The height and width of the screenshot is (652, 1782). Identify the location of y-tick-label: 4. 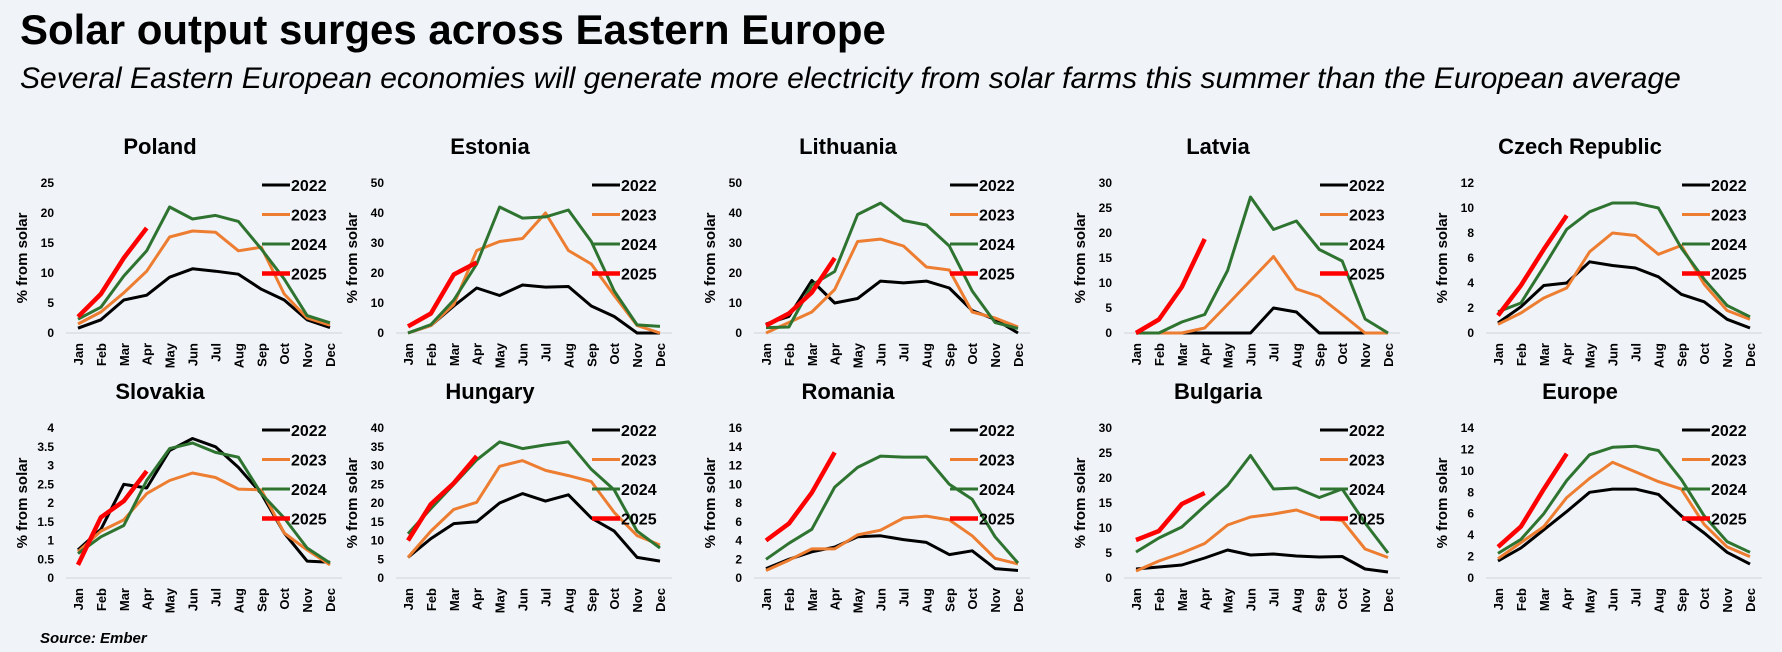
(50, 428).